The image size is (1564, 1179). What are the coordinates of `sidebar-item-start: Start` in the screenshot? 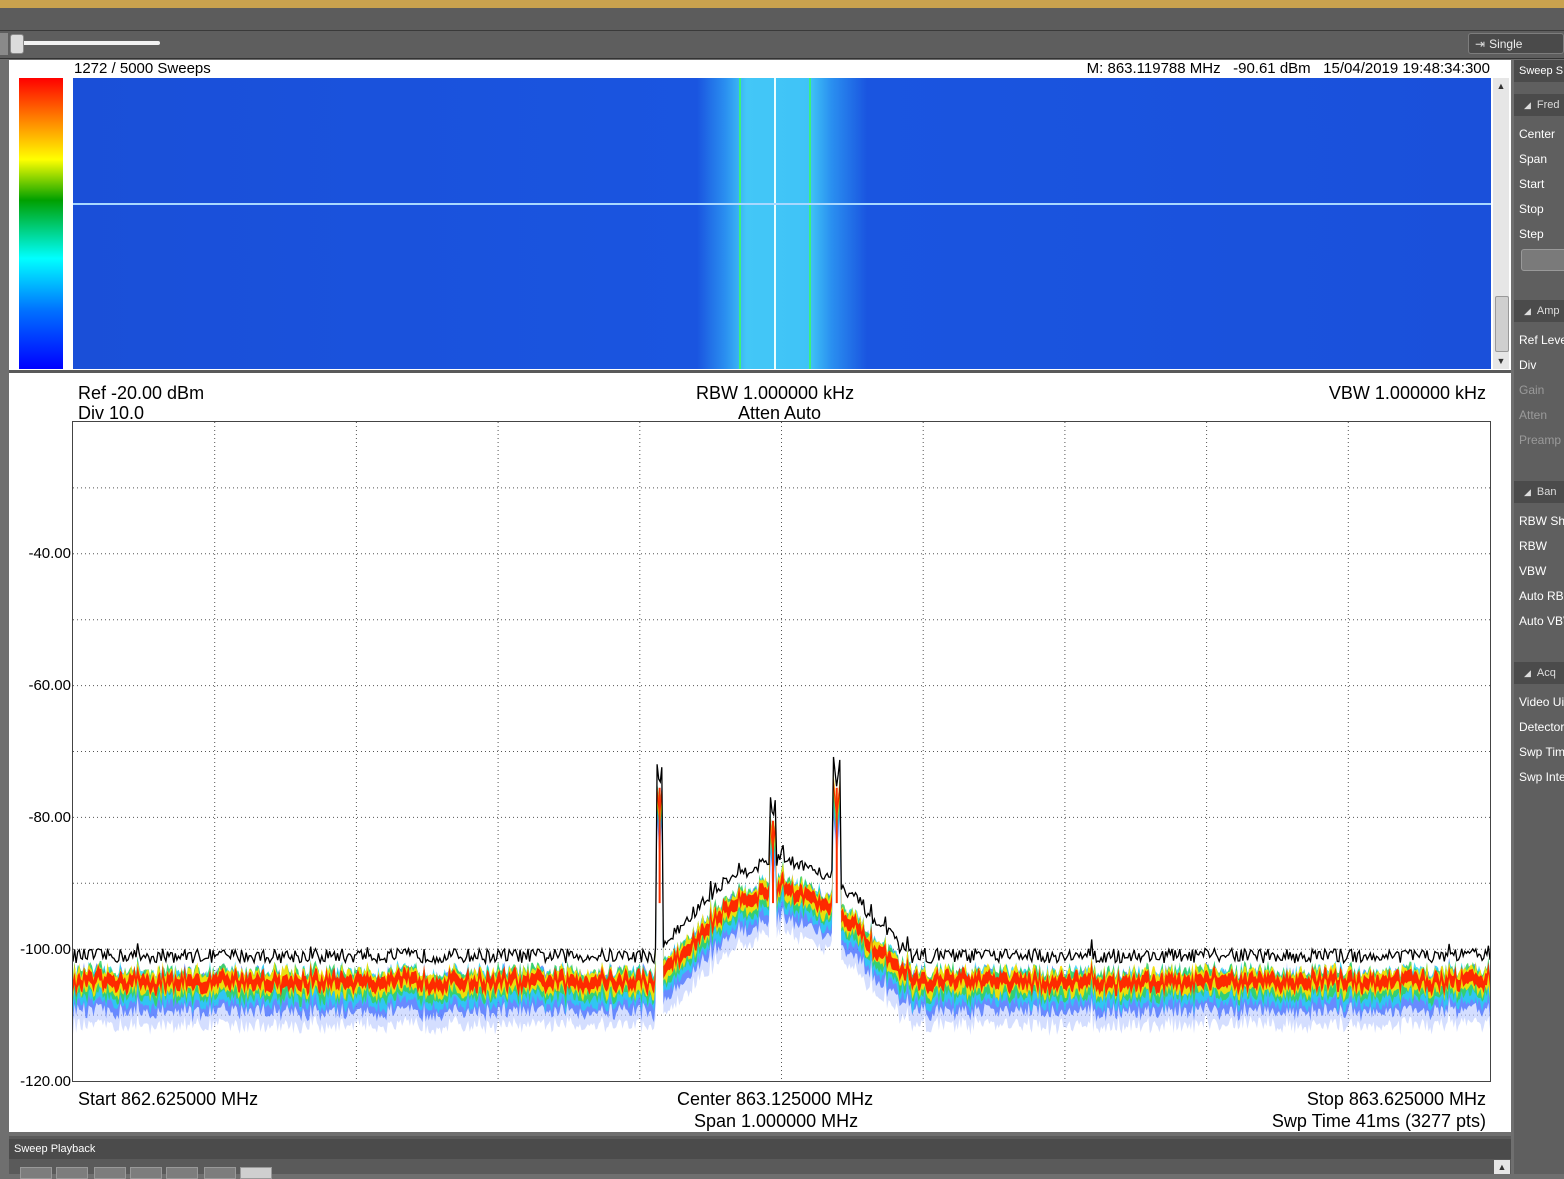 It's located at (1532, 184).